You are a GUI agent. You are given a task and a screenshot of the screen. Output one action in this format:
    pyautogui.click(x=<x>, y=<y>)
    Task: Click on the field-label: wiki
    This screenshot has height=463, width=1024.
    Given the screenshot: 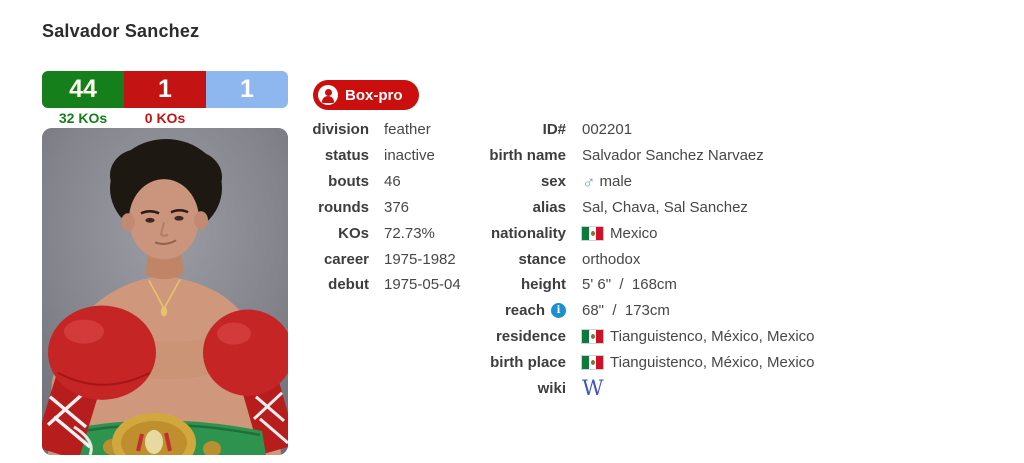 What is the action you would take?
    pyautogui.click(x=551, y=388)
    